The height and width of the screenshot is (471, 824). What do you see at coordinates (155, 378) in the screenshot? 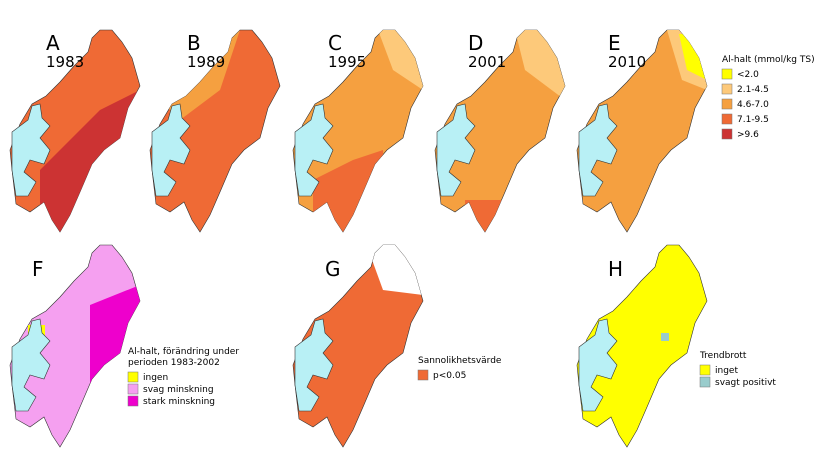
I see `legend-label: ingen` at bounding box center [155, 378].